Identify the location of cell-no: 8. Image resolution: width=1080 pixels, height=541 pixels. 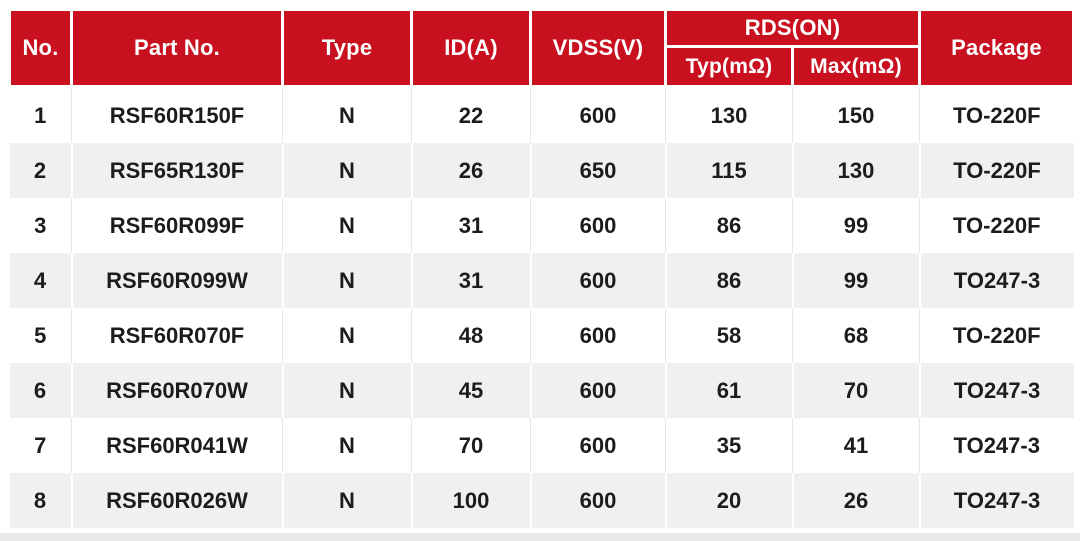
(40, 500).